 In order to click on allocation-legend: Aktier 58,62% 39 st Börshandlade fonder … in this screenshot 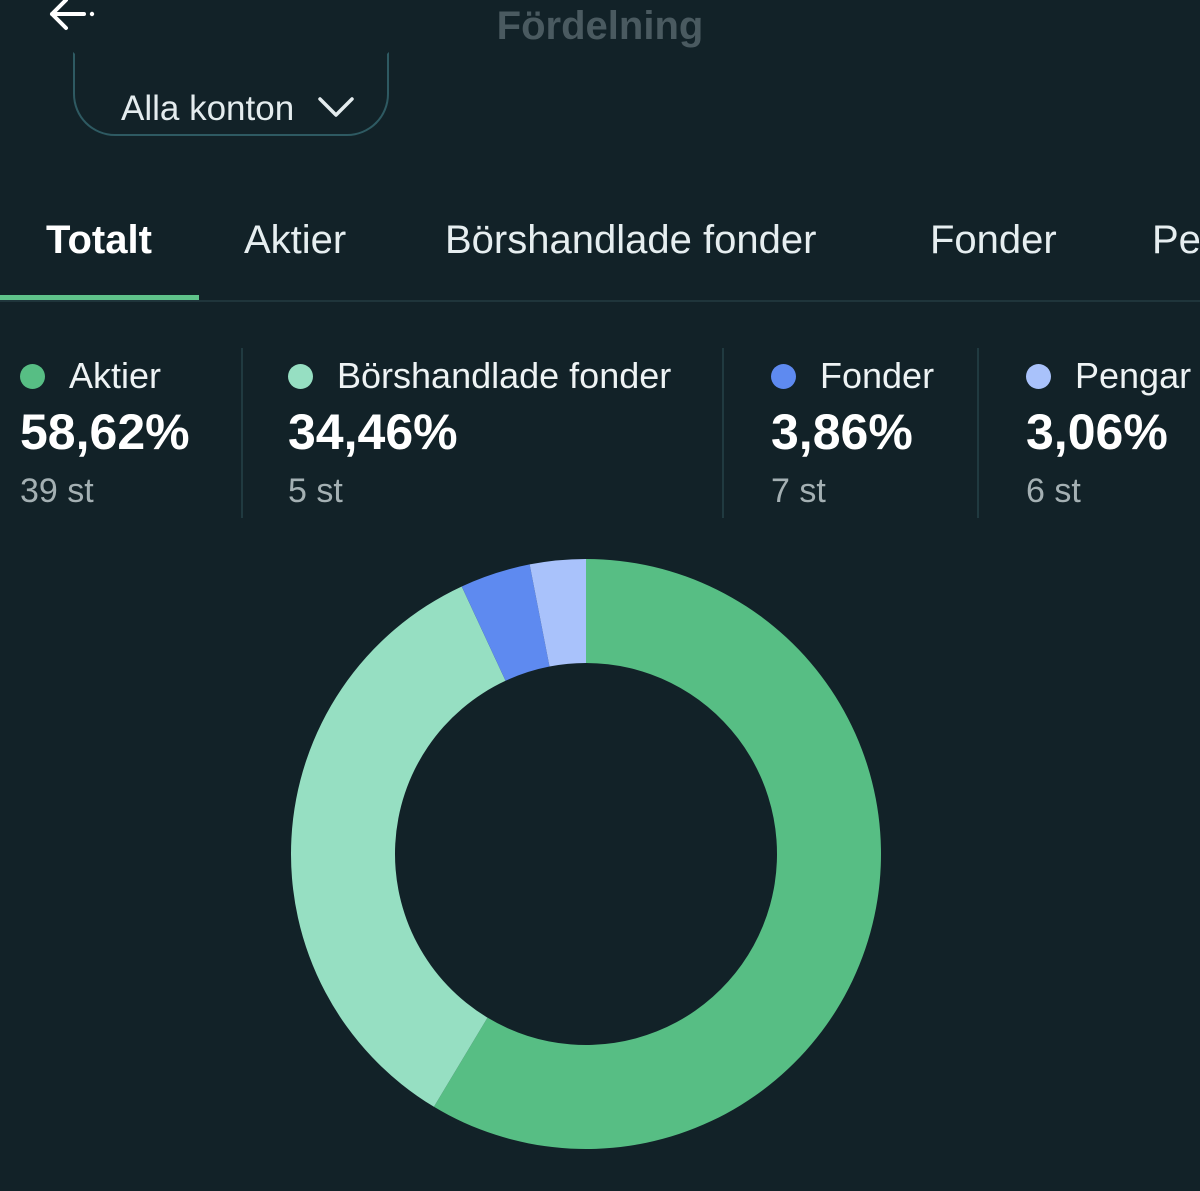, I will do `click(600, 433)`.